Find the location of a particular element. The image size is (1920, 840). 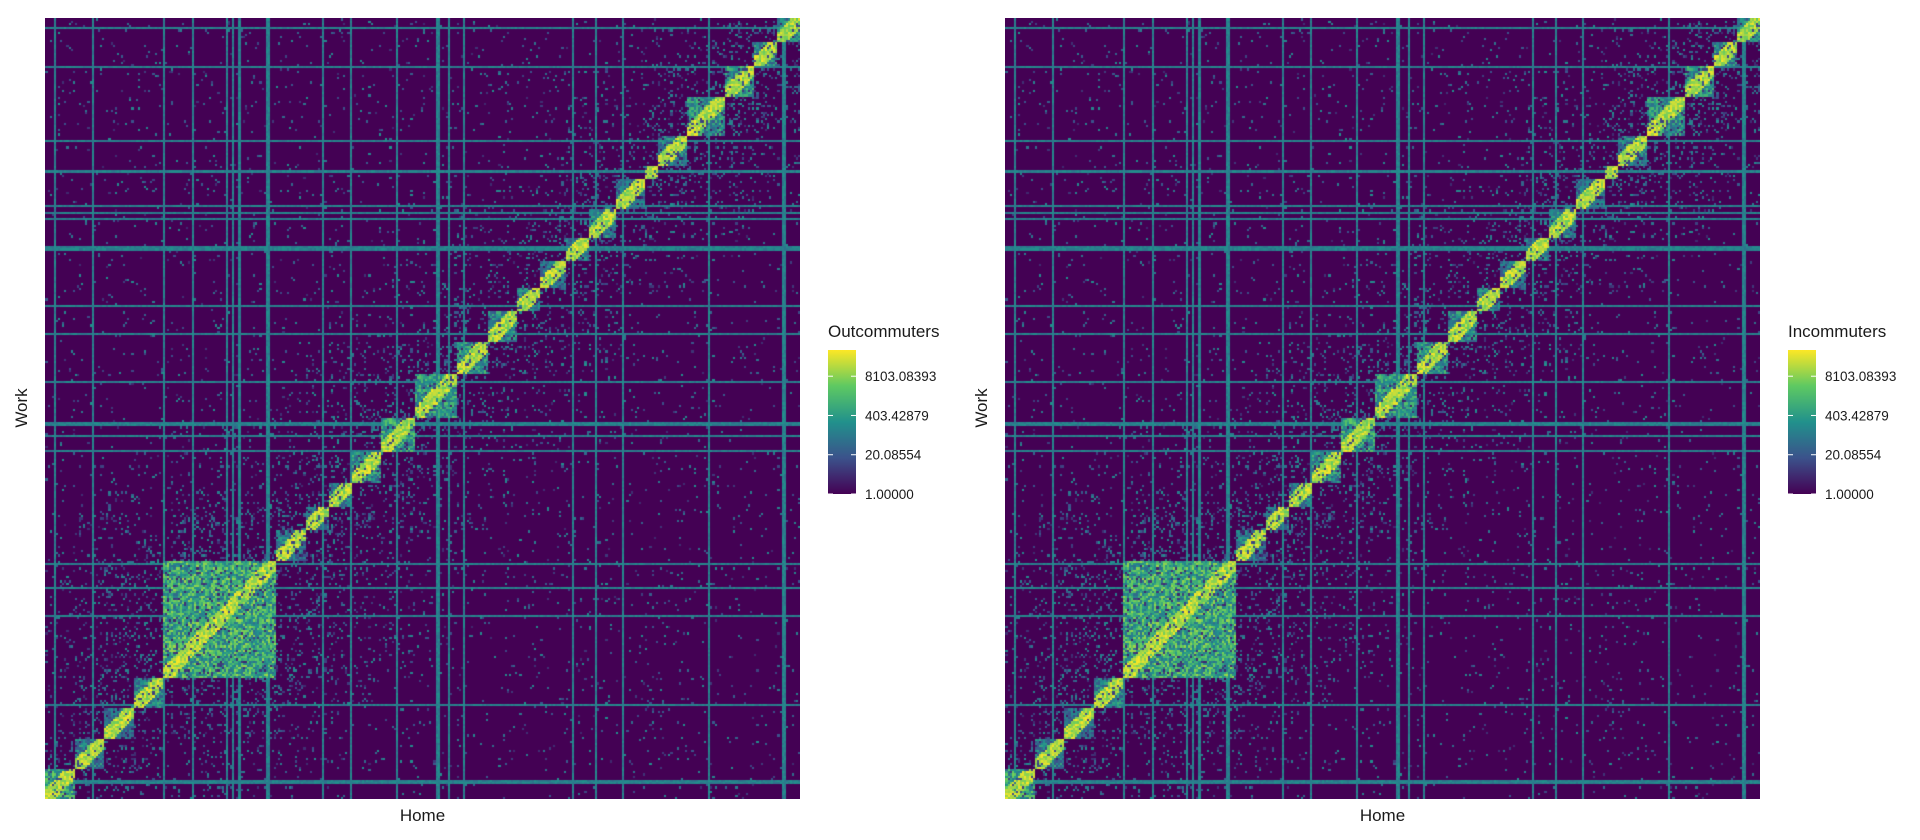

legend-title: Incommuters is located at coordinates (1837, 331).